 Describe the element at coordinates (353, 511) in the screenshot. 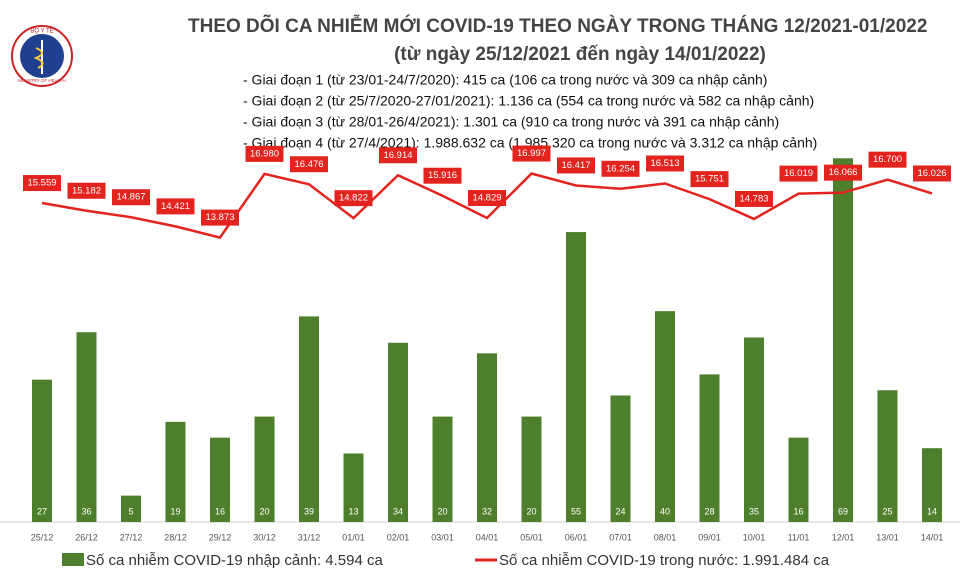

I see `bar-label: 13` at that location.